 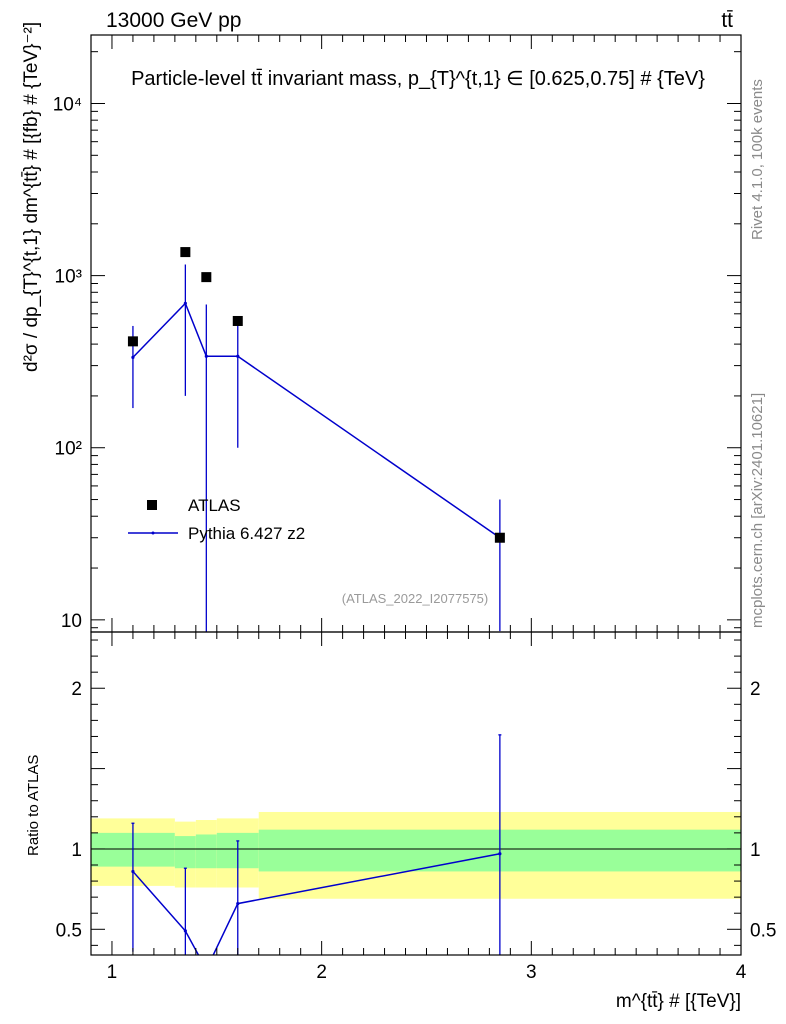 What do you see at coordinates (316, 904) in the screenshot?
I see `ratio-mc-line` at bounding box center [316, 904].